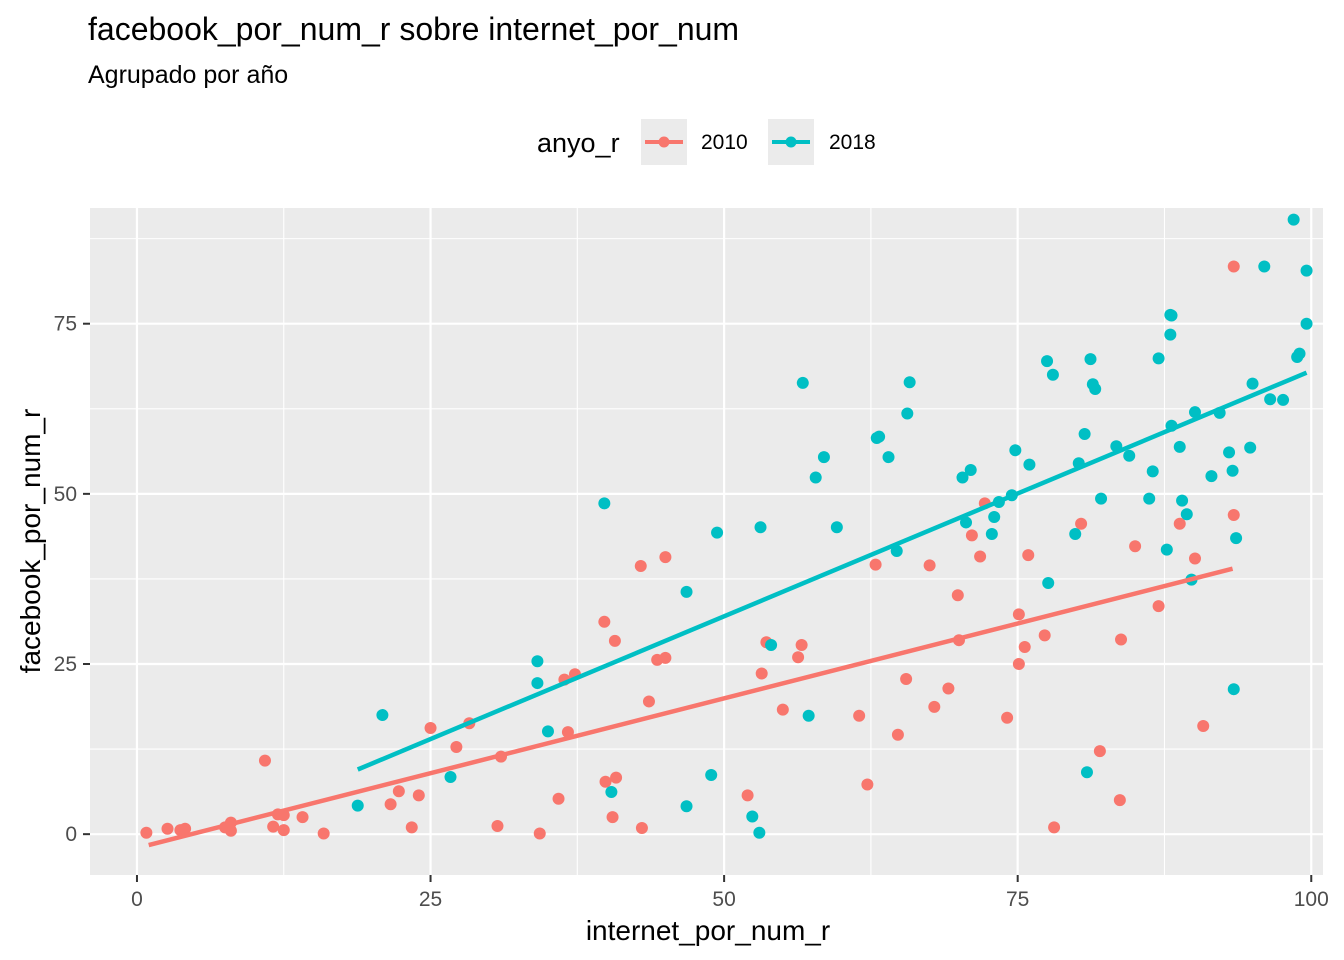  Describe the element at coordinates (791, 142) in the screenshot. I see `legend-key-point-2018` at that location.